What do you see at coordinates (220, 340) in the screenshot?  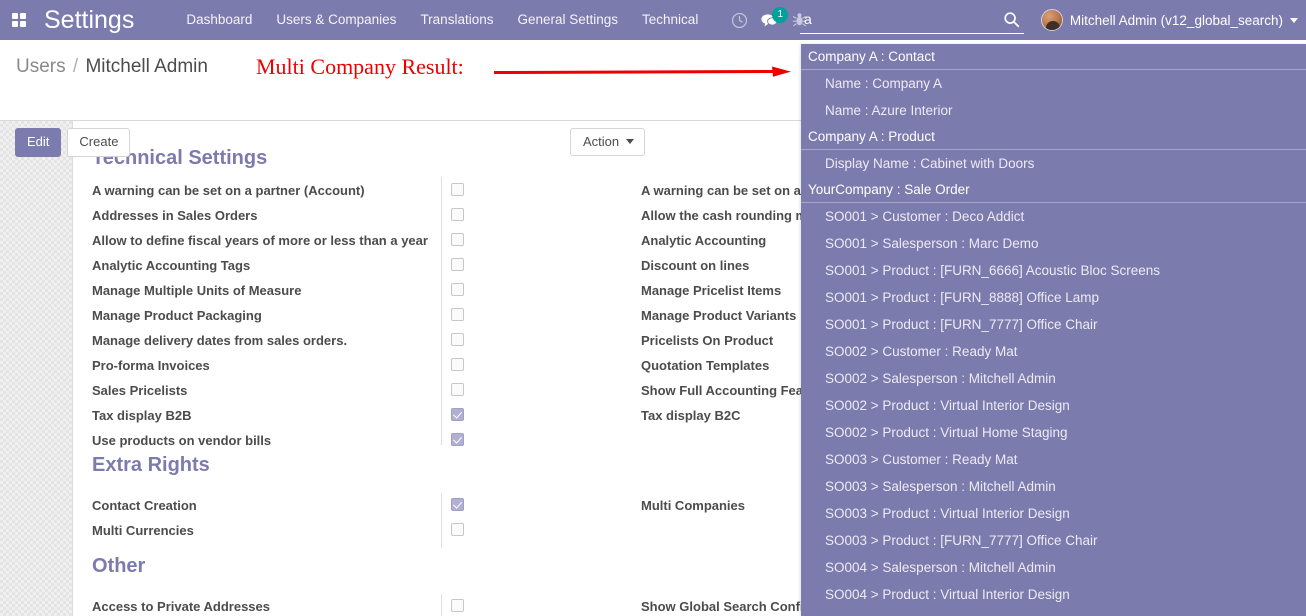 I see `setting-label: Manage delivery dates from sales orders.` at bounding box center [220, 340].